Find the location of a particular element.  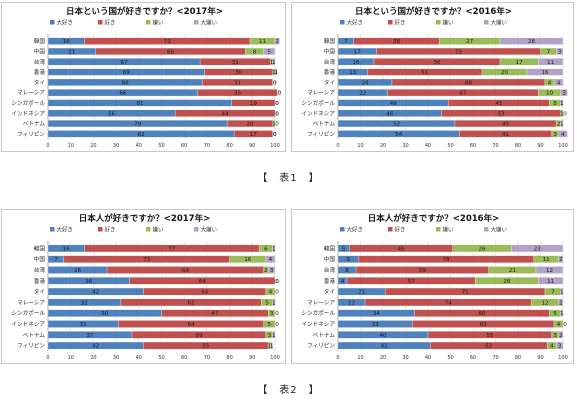

data-label: 12 is located at coordinates (544, 303).